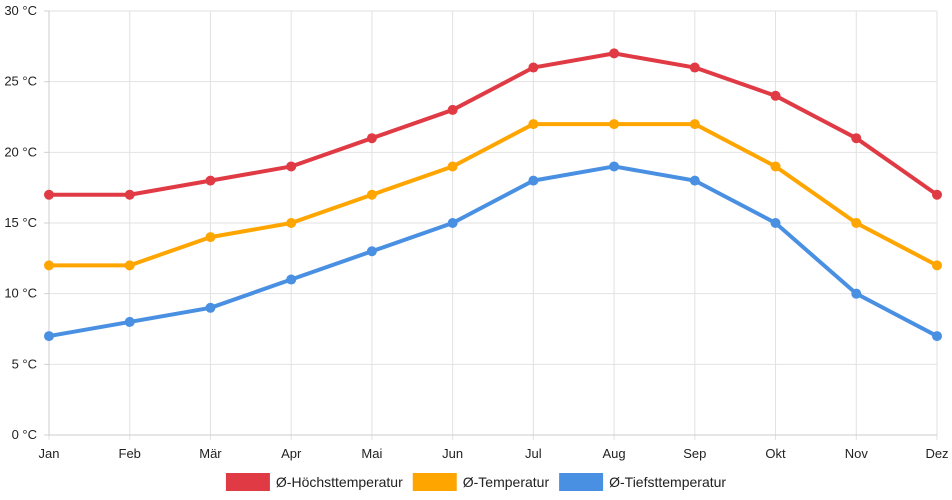 The height and width of the screenshot is (500, 952). I want to click on x-tick-label: Okt, so click(775, 453).